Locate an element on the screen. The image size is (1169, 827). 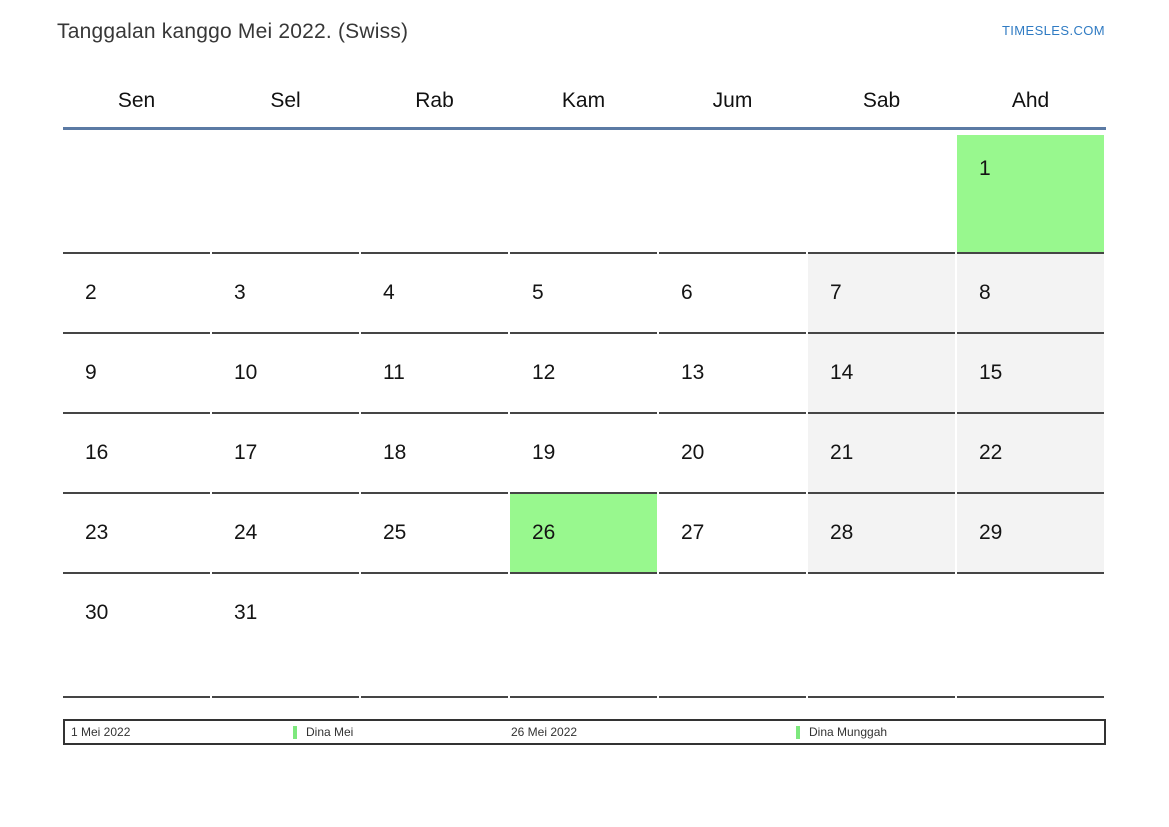
weekday-label: Rab is located at coordinates (434, 100).